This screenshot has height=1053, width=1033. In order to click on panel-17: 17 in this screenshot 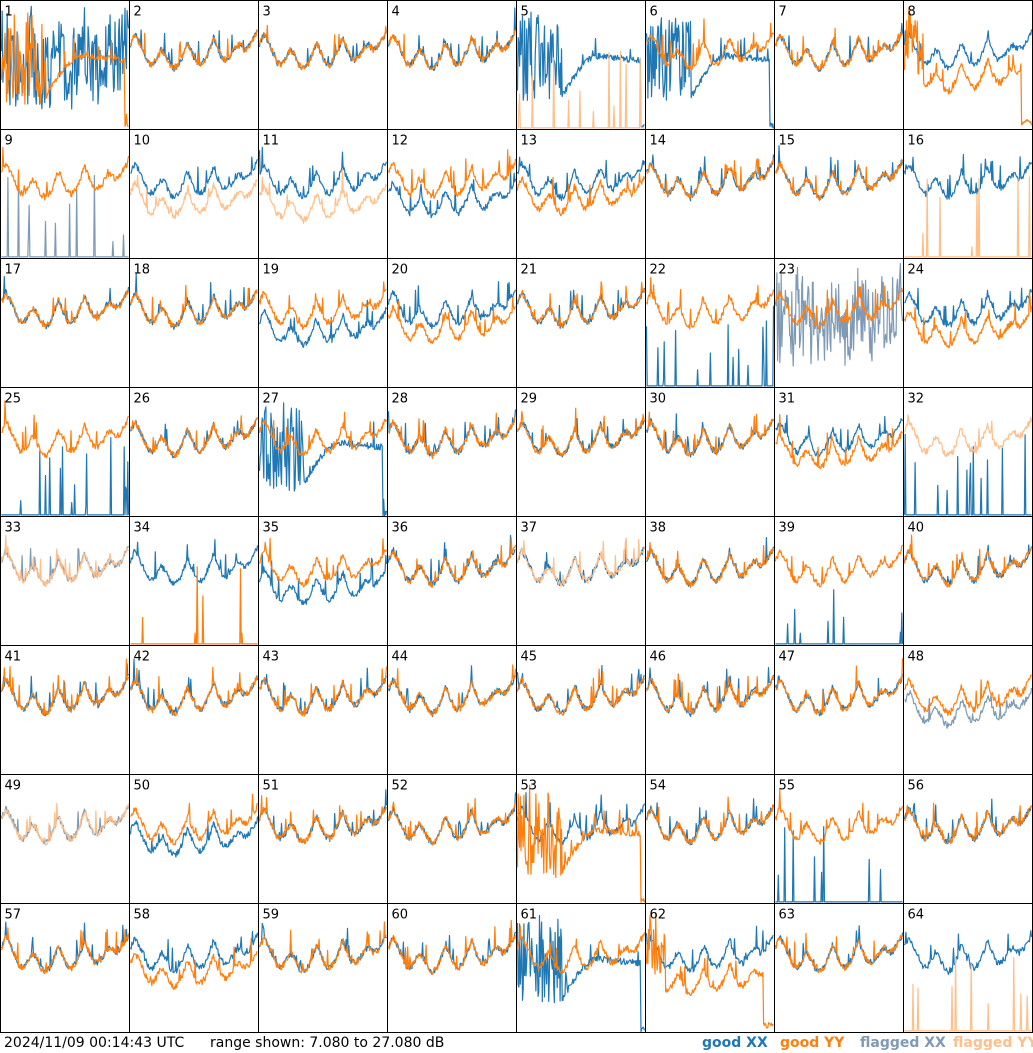, I will do `click(65, 323)`.